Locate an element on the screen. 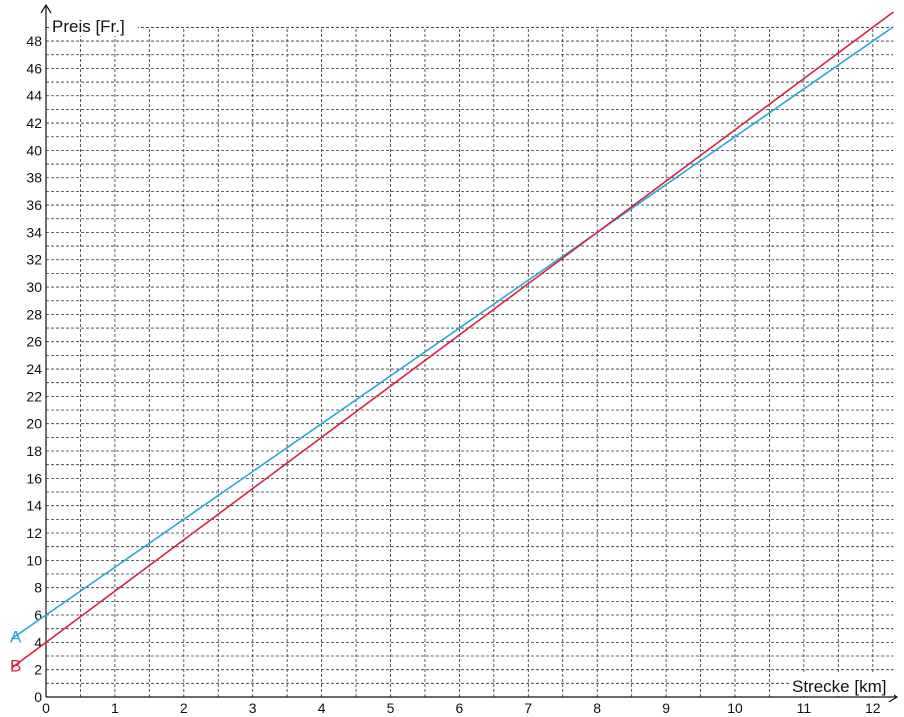  y-tick-label: 20 is located at coordinates (34, 424).